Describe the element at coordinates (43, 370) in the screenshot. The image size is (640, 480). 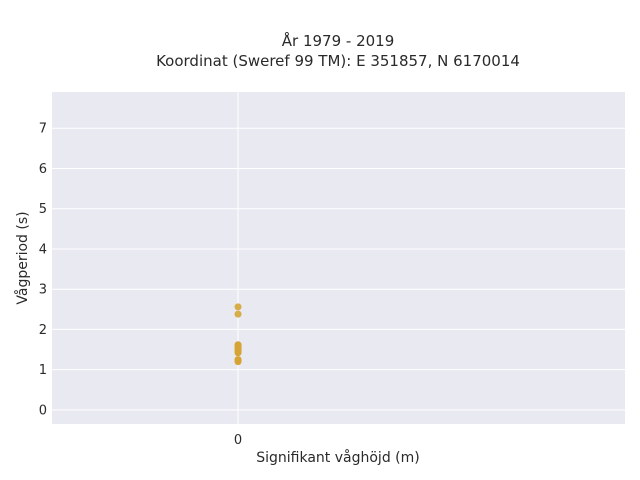
I see `y-tick-label: 1` at that location.